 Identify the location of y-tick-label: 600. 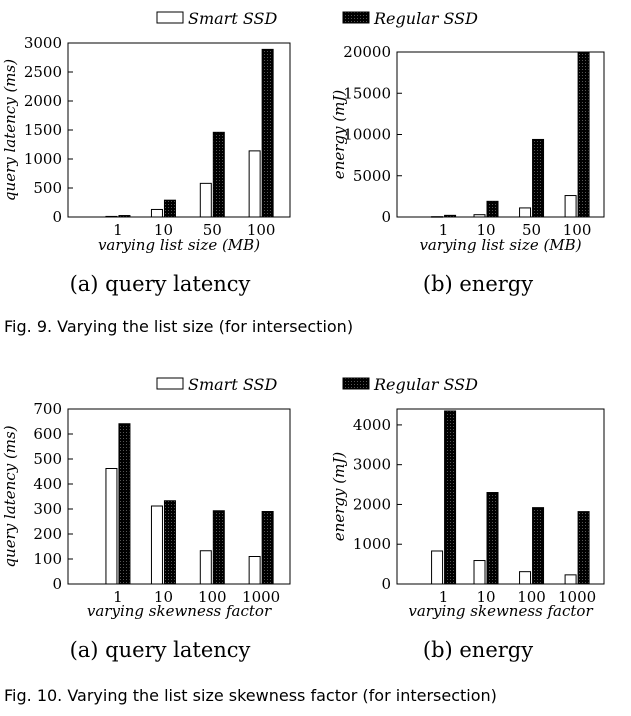
(47, 434).